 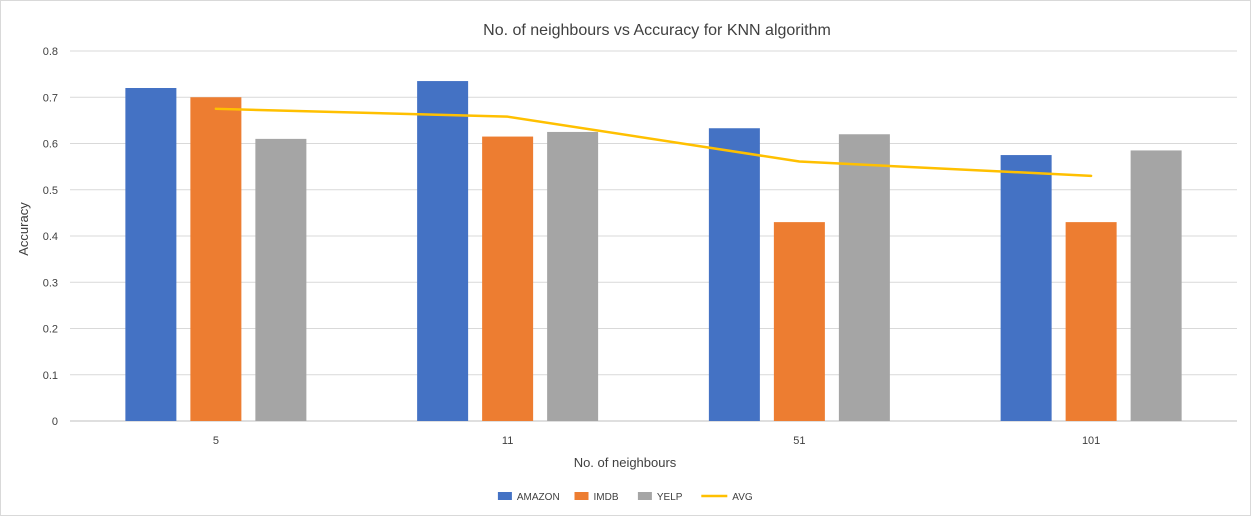 I want to click on legend: AMAZON IMDB YELP AVG, so click(x=625, y=497).